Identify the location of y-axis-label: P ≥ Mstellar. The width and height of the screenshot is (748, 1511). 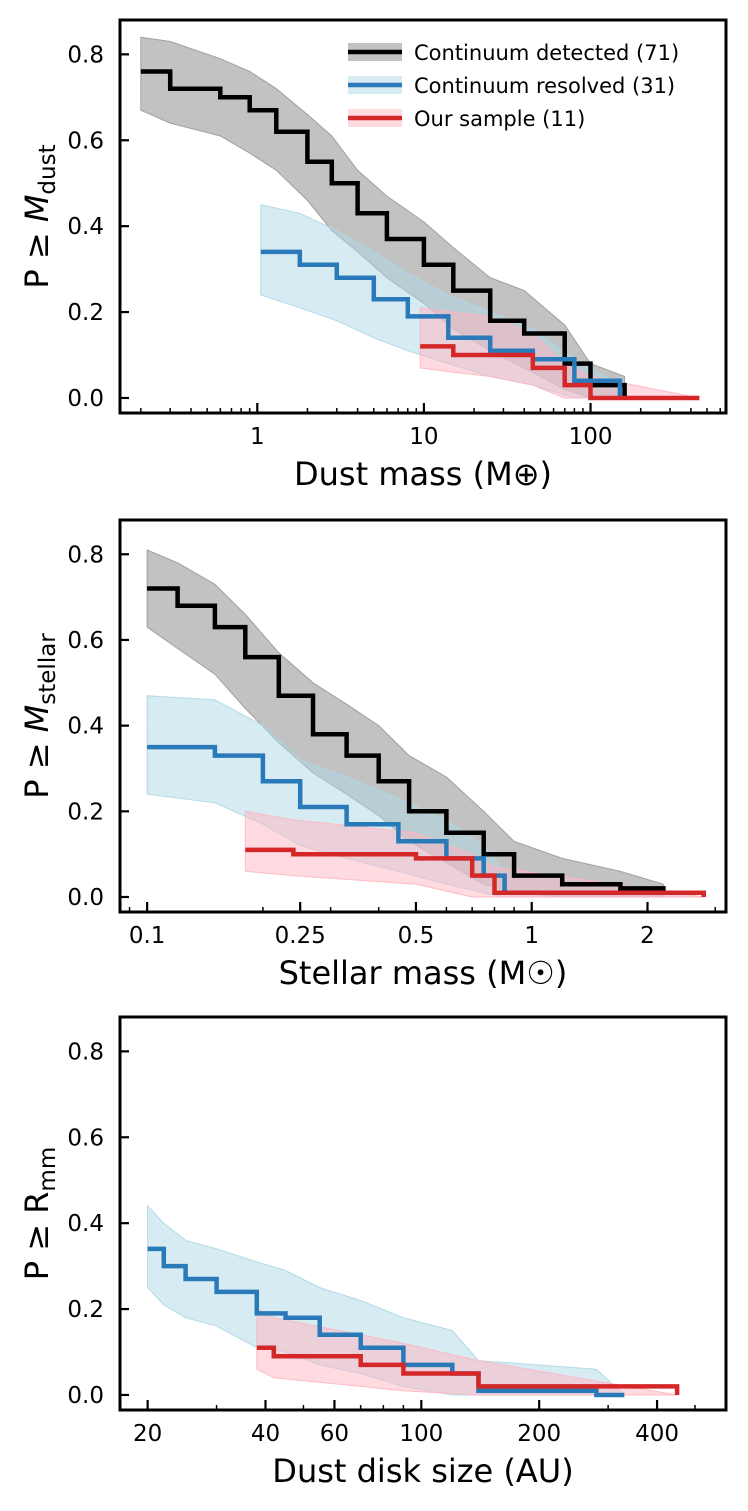
(39, 716).